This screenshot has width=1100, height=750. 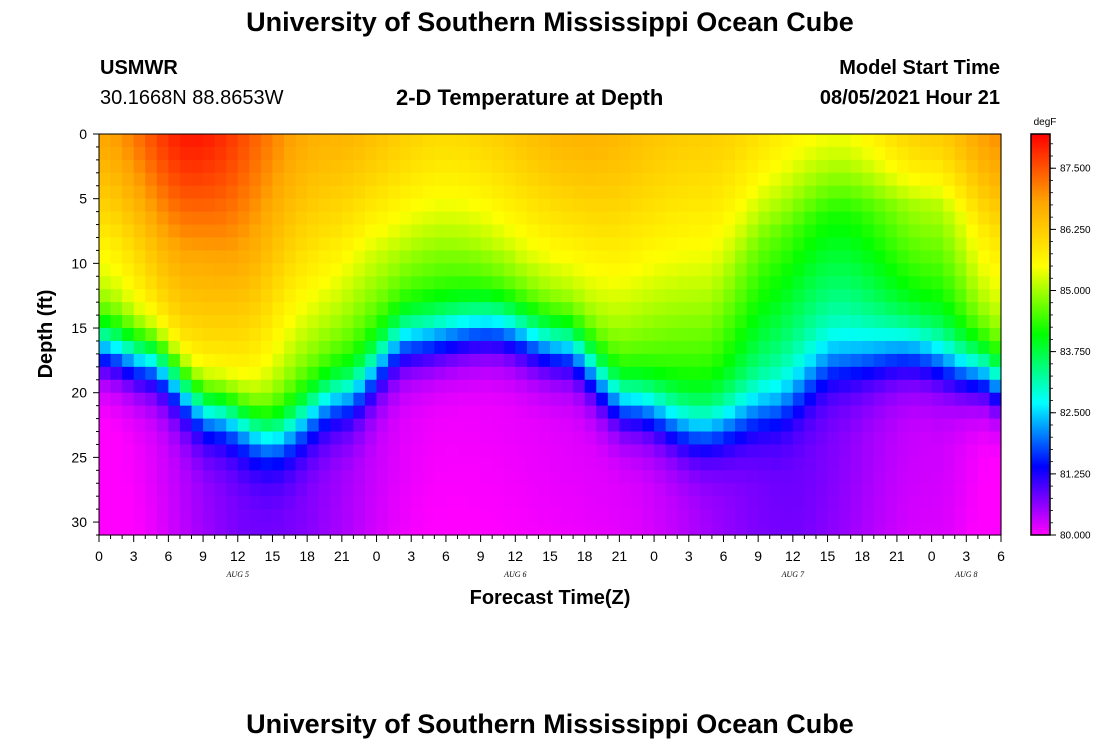 I want to click on colorbar-tick-label: 81.250, so click(x=1075, y=474).